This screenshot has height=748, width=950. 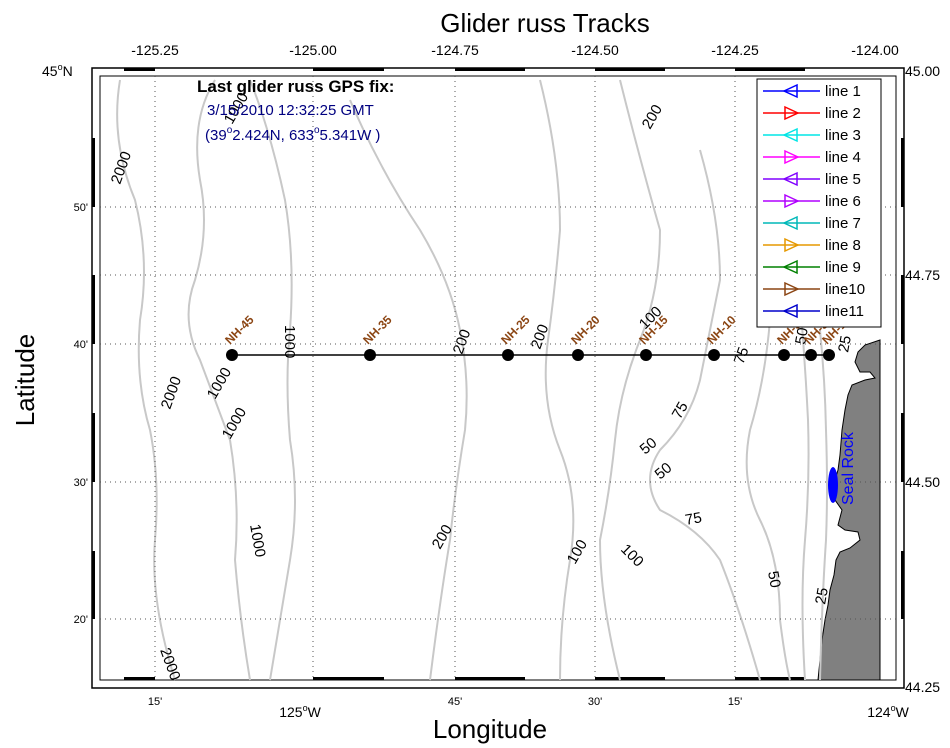 What do you see at coordinates (843, 113) in the screenshot?
I see `legend-label: line 2` at bounding box center [843, 113].